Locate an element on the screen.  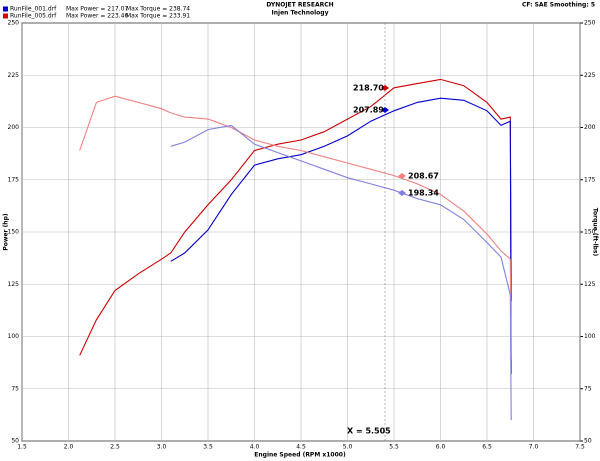
x-tick-label: 3.0 is located at coordinates (162, 447).